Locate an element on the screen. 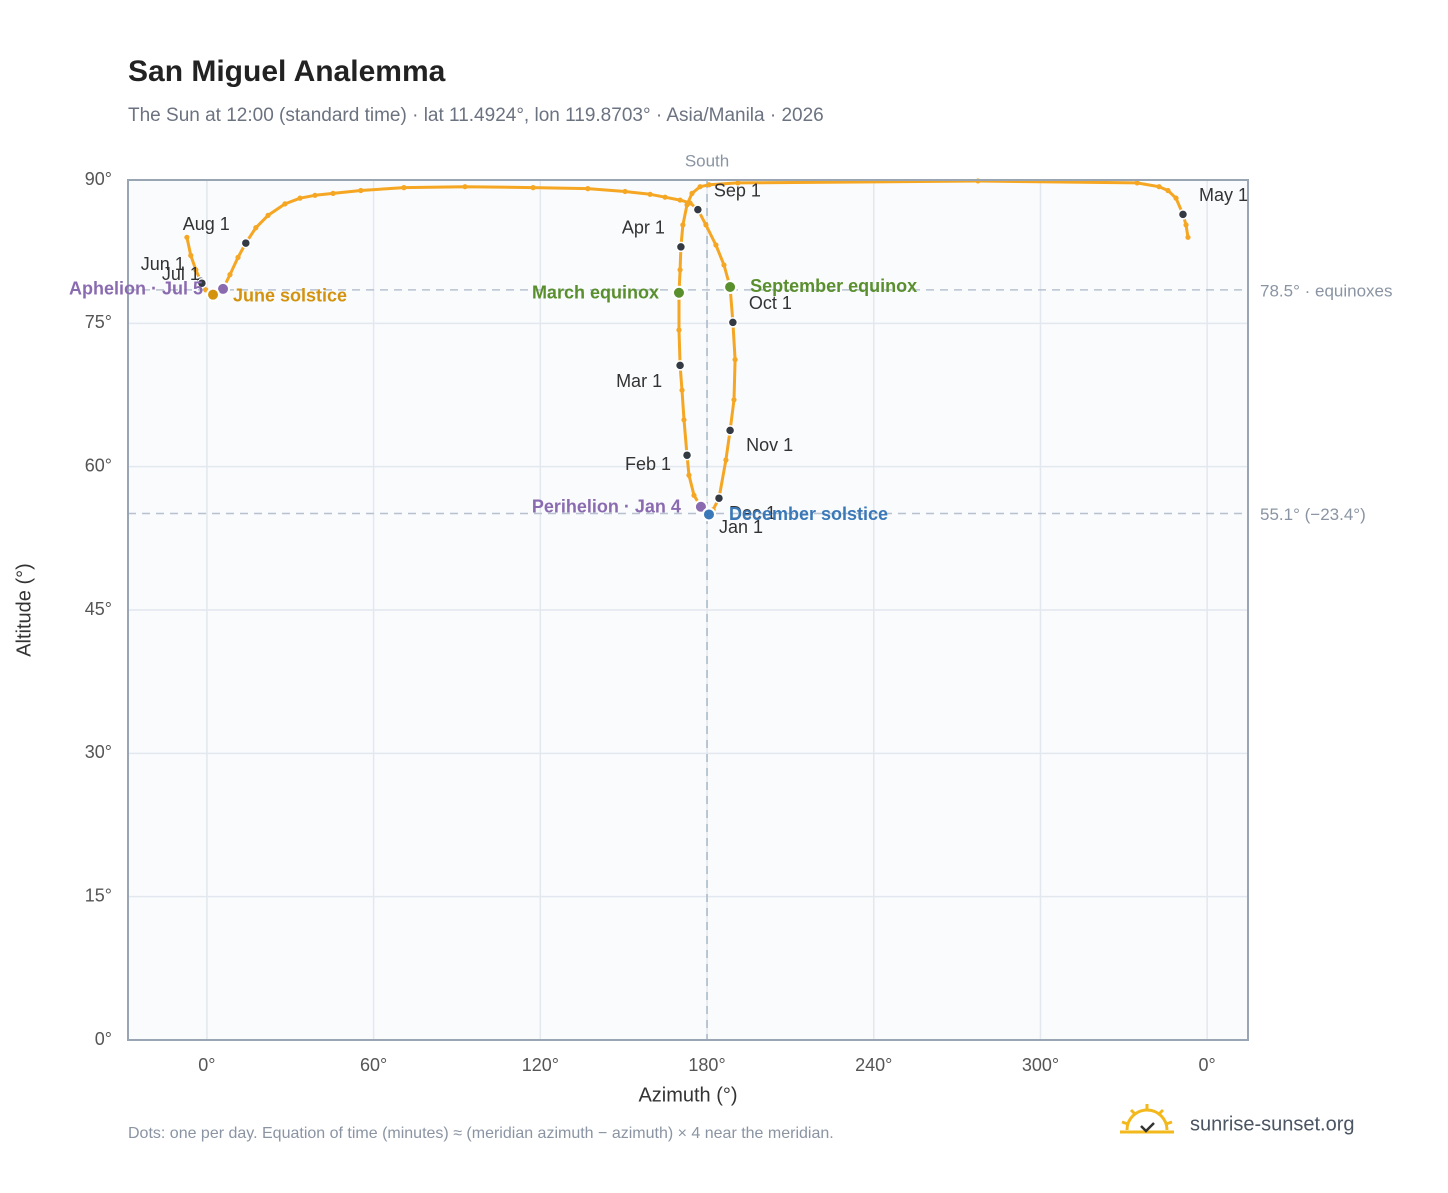  event-label: Aphelion · Jul 5 is located at coordinates (136, 289).